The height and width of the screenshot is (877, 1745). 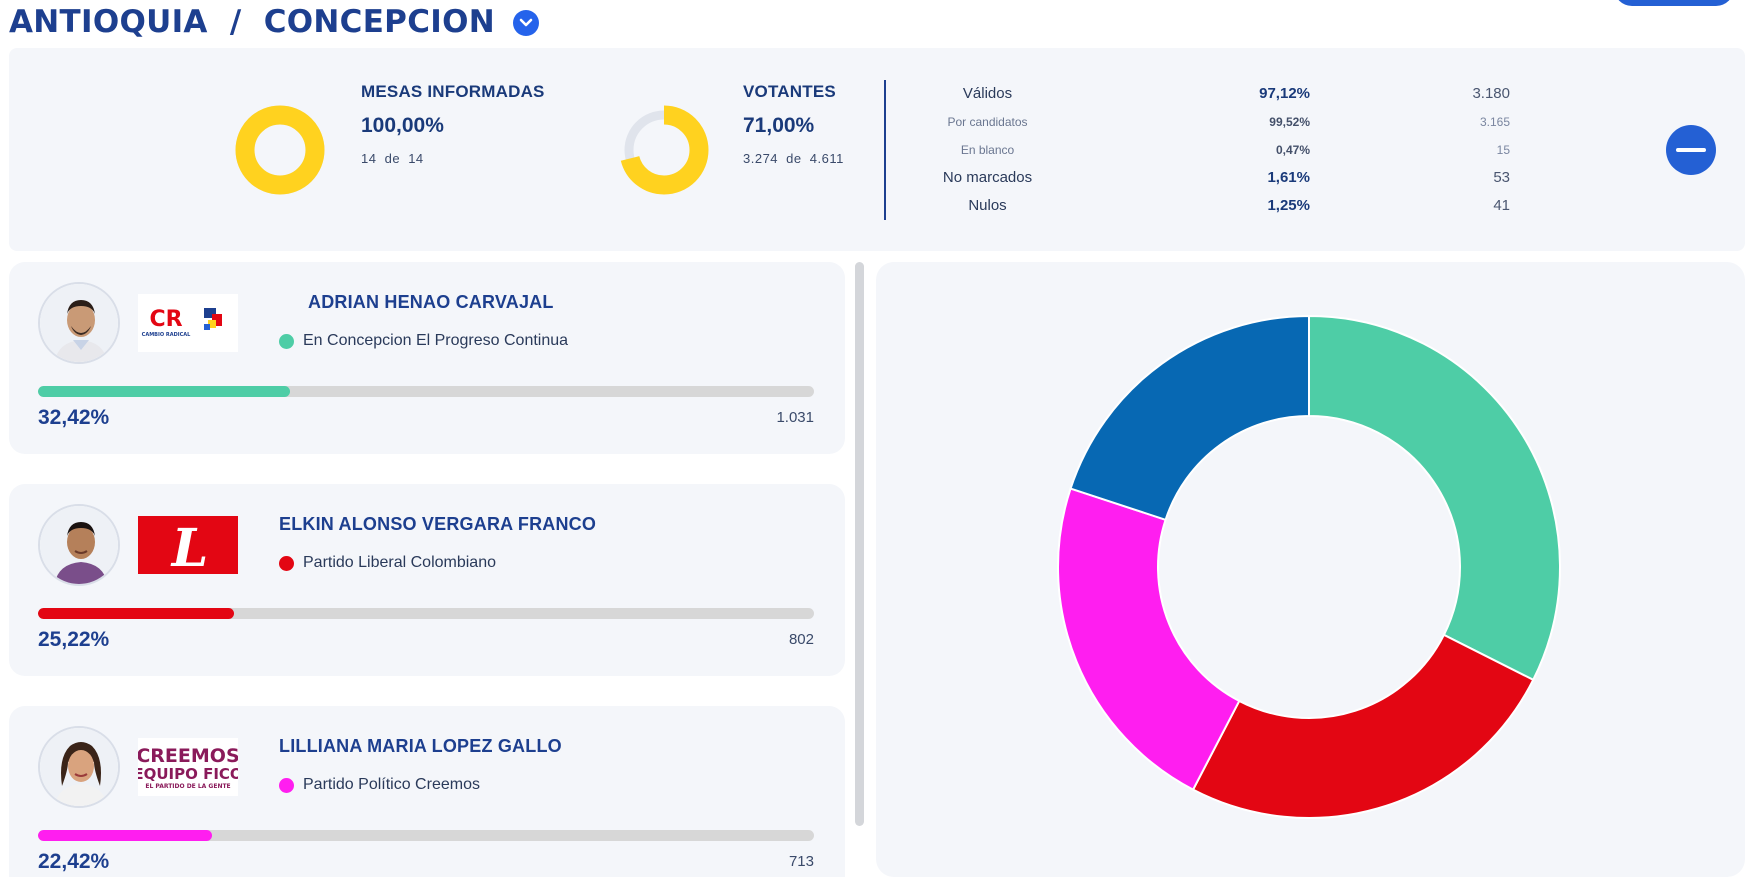 I want to click on row-label: No marcados, so click(x=987, y=177).